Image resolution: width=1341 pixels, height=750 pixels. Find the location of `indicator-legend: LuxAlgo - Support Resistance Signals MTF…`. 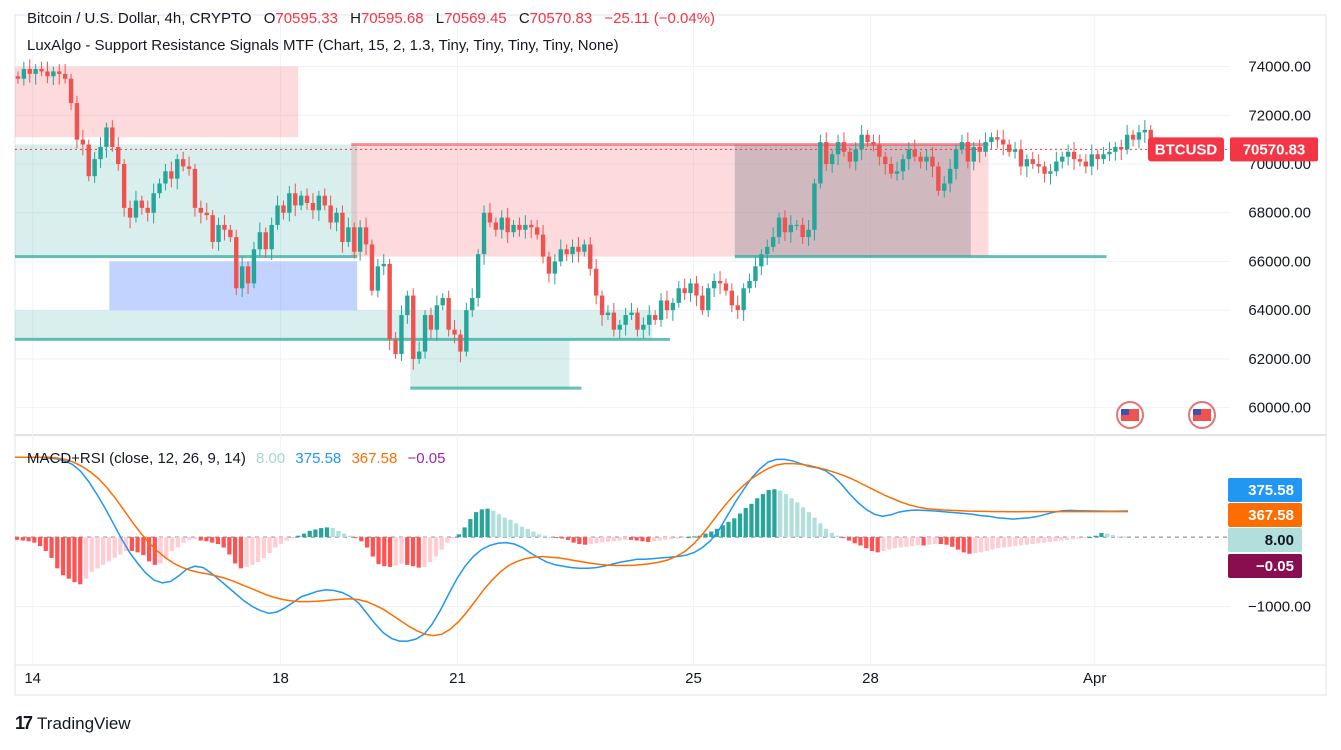

indicator-legend: LuxAlgo - Support Resistance Signals MTF… is located at coordinates (323, 45).